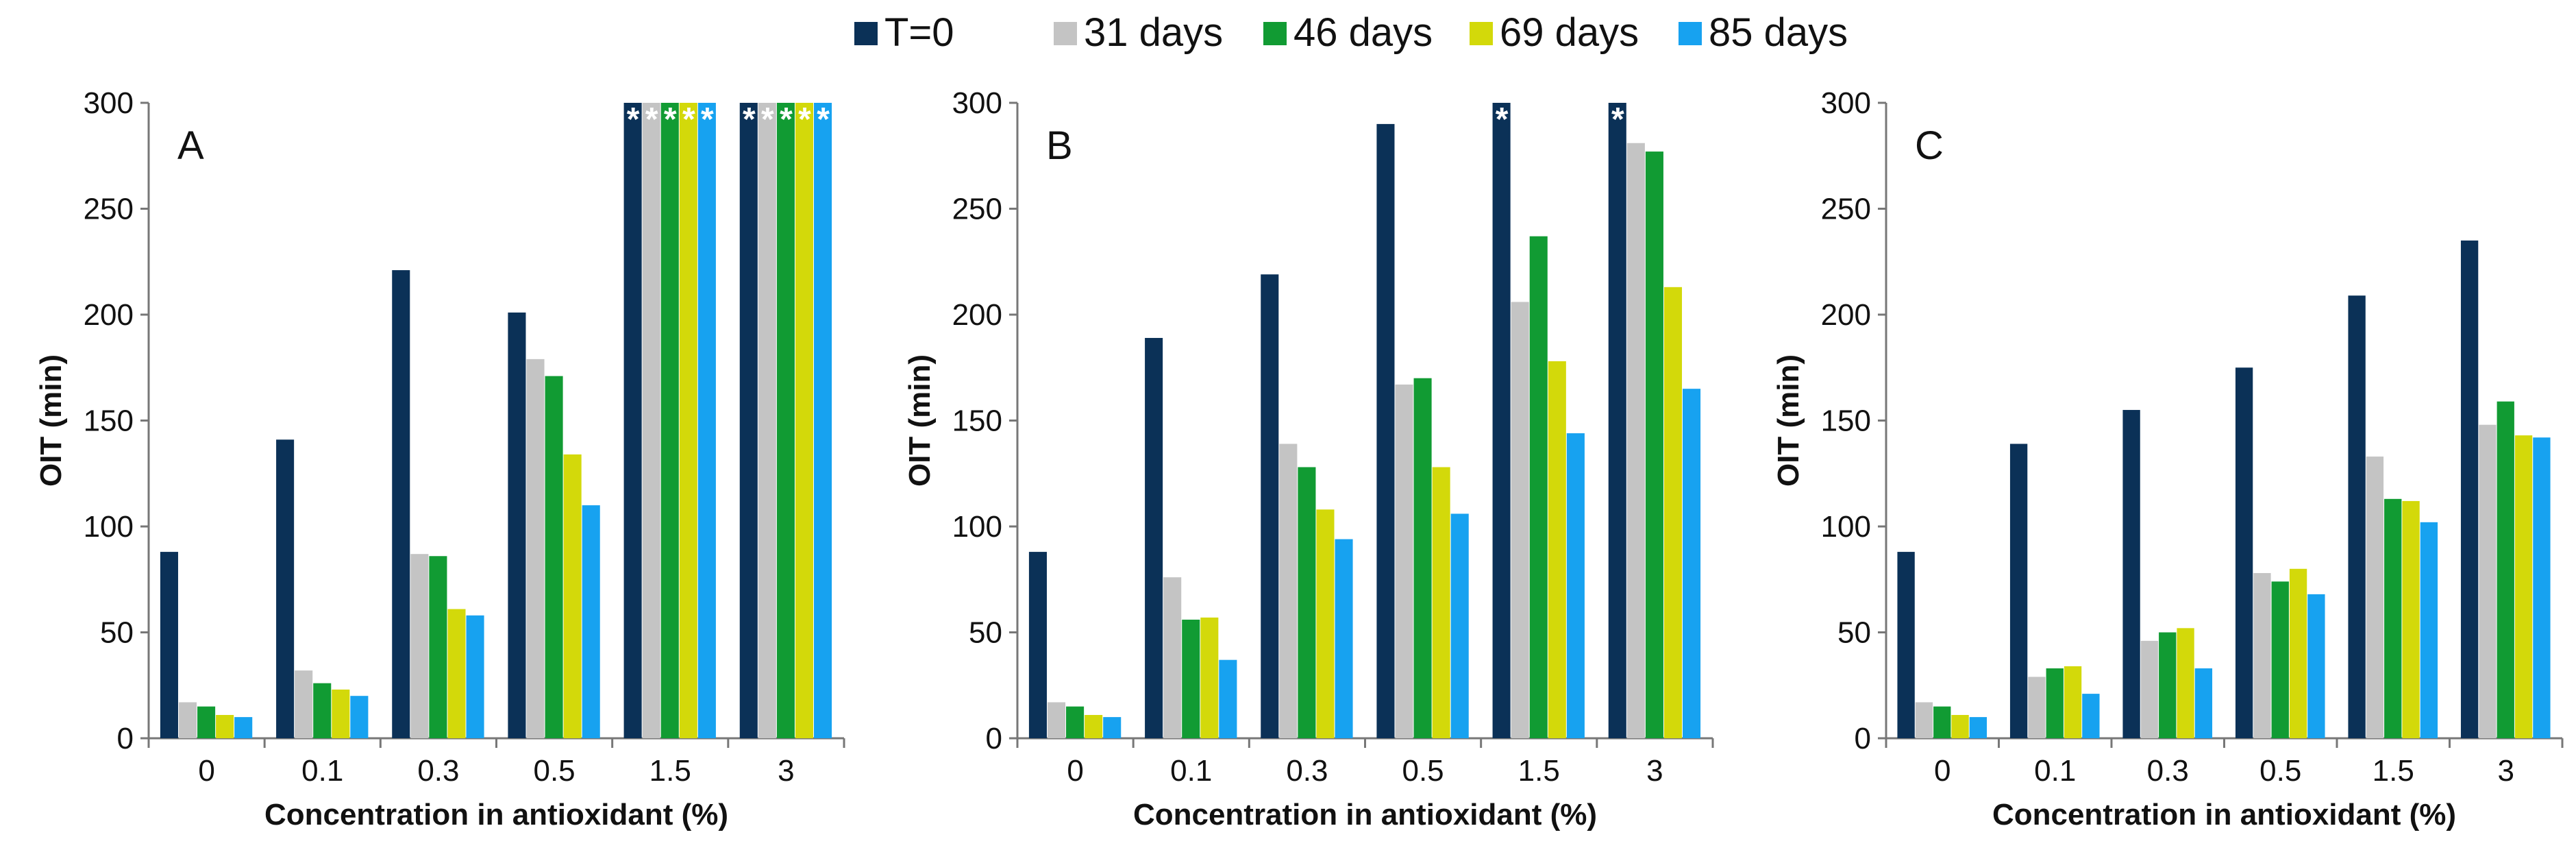 The height and width of the screenshot is (850, 2576). I want to click on bar-c-0.1-s4, so click(2091, 716).